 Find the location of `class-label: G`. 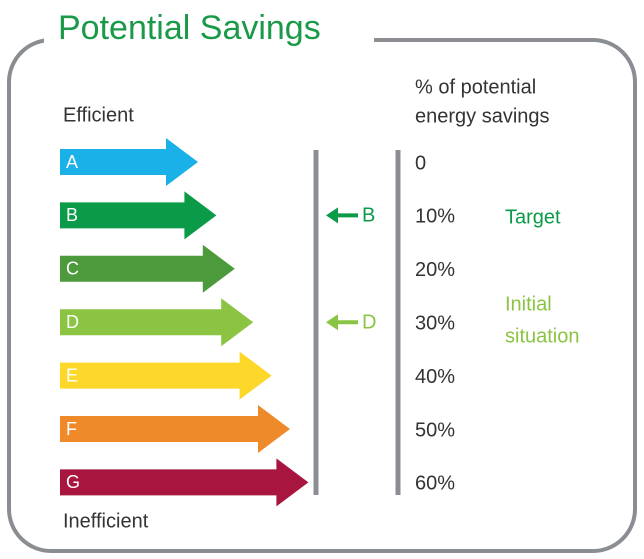

class-label: G is located at coordinates (73, 482).